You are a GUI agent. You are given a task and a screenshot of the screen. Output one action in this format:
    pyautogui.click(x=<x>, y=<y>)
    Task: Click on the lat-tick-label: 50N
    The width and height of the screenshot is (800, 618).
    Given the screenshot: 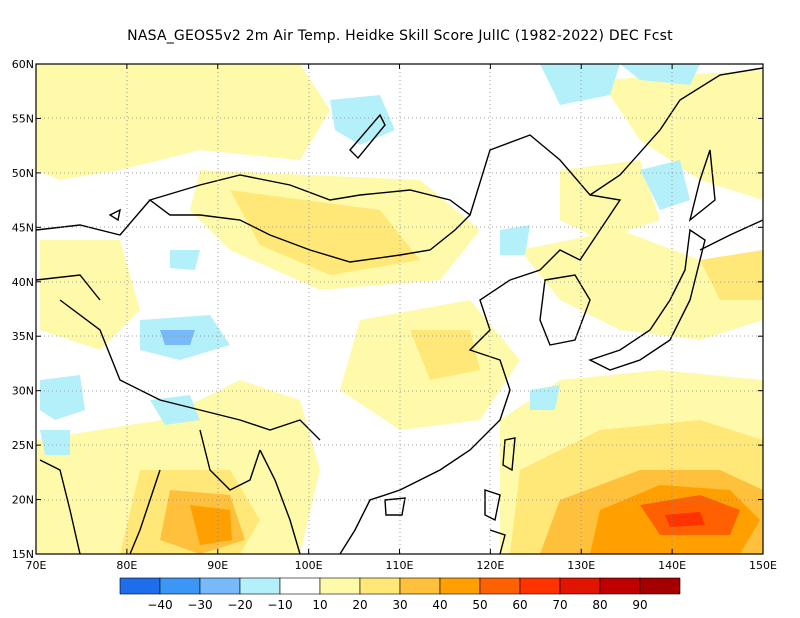 What is the action you would take?
    pyautogui.click(x=23, y=173)
    